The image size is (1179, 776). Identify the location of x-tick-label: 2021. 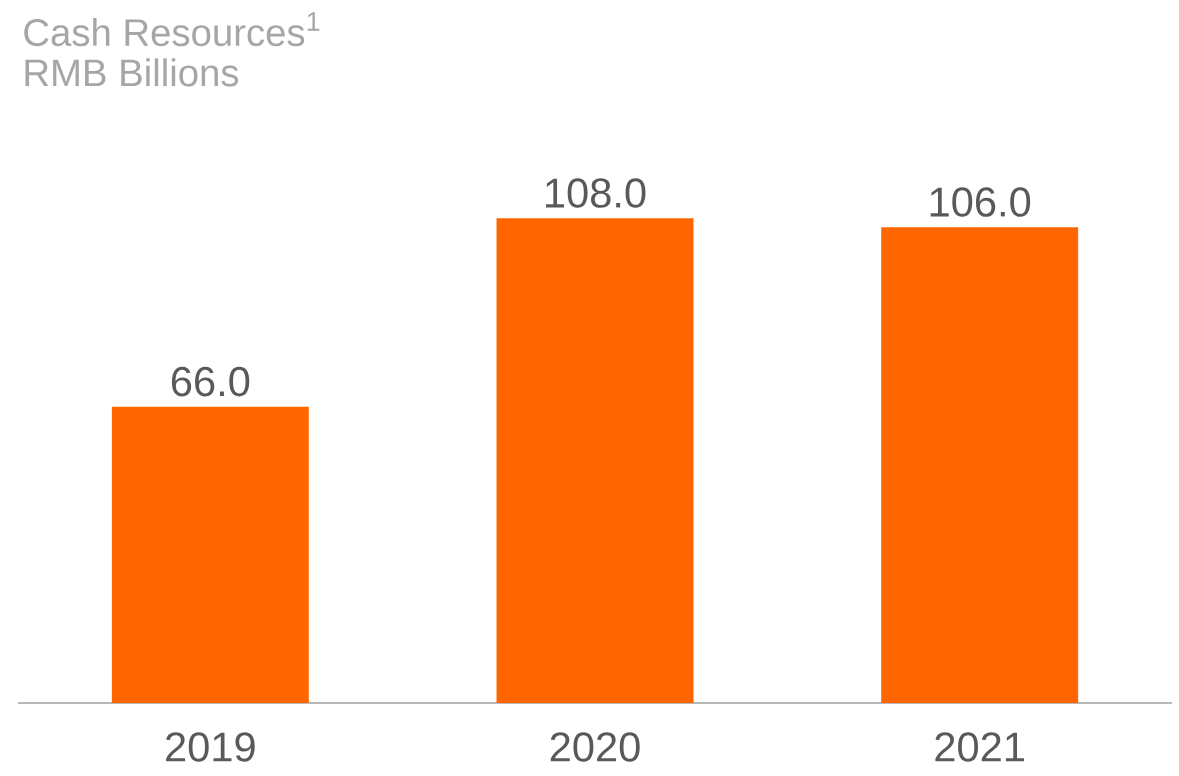
(979, 747).